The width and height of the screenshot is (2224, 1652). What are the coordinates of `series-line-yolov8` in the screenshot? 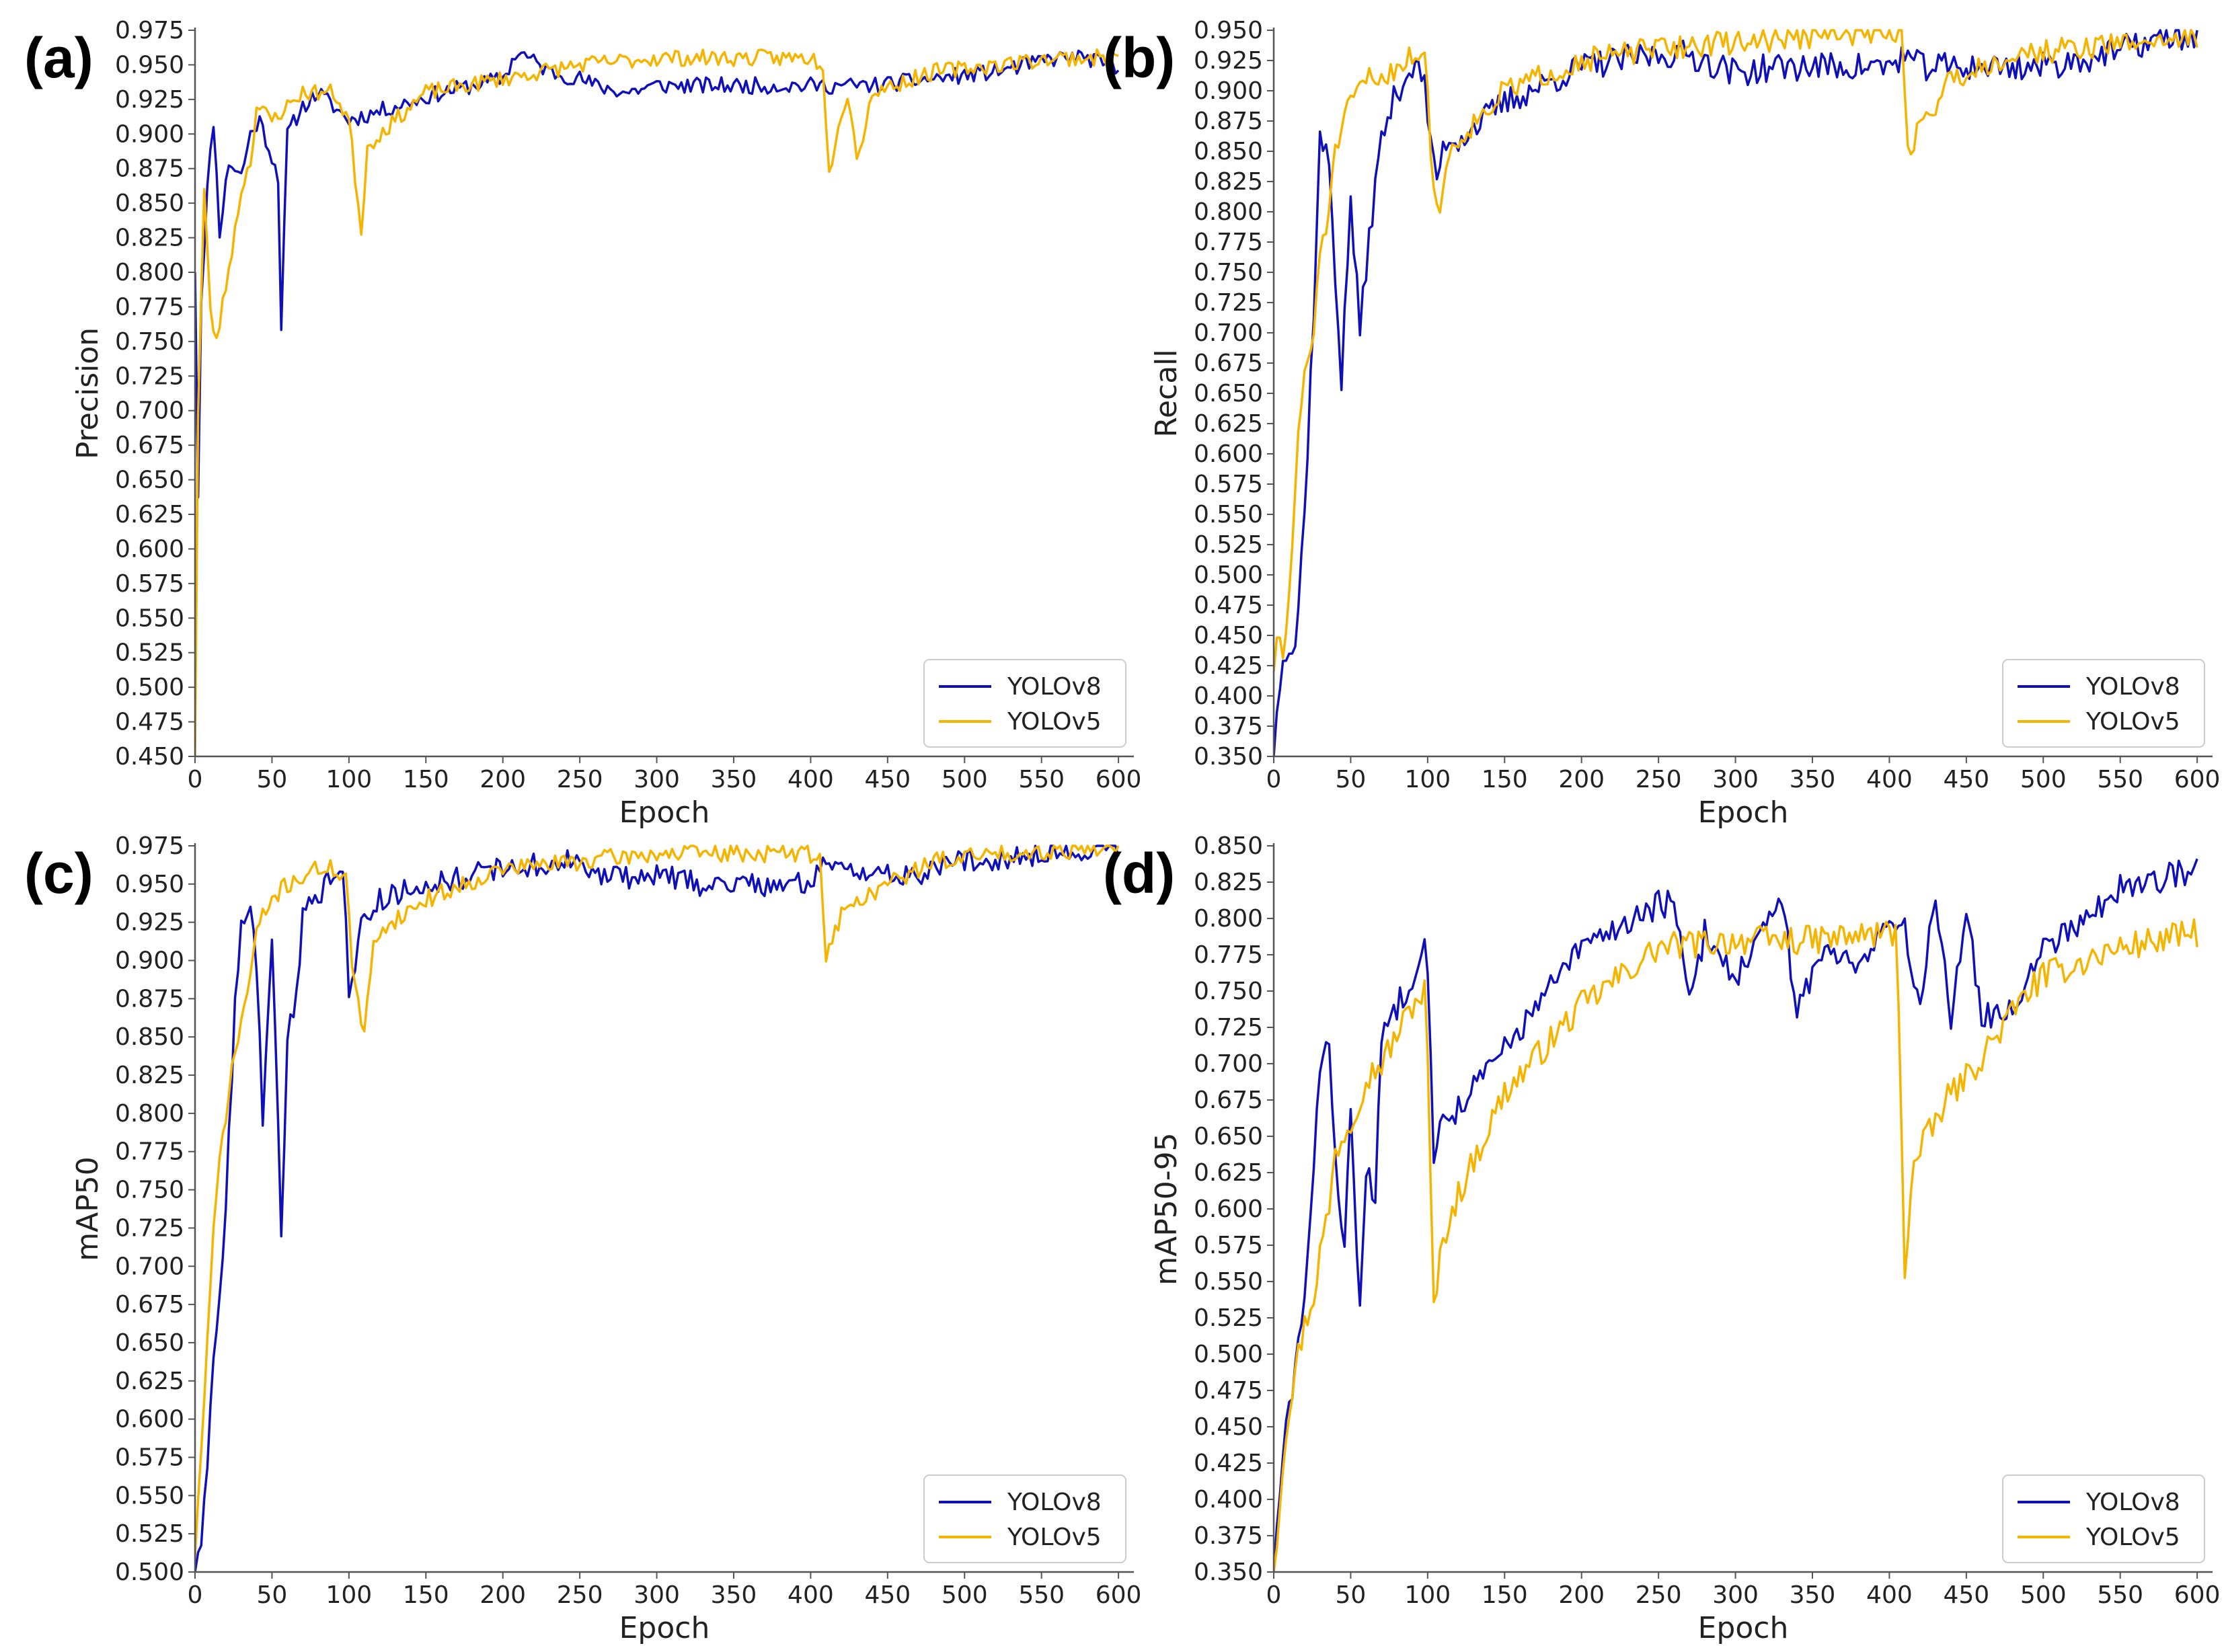 It's located at (657, 274).